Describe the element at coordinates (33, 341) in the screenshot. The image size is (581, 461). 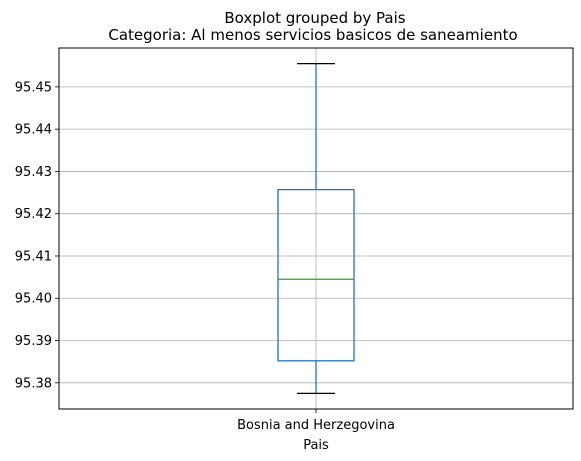
I see `y-tick-label: 95.39` at that location.